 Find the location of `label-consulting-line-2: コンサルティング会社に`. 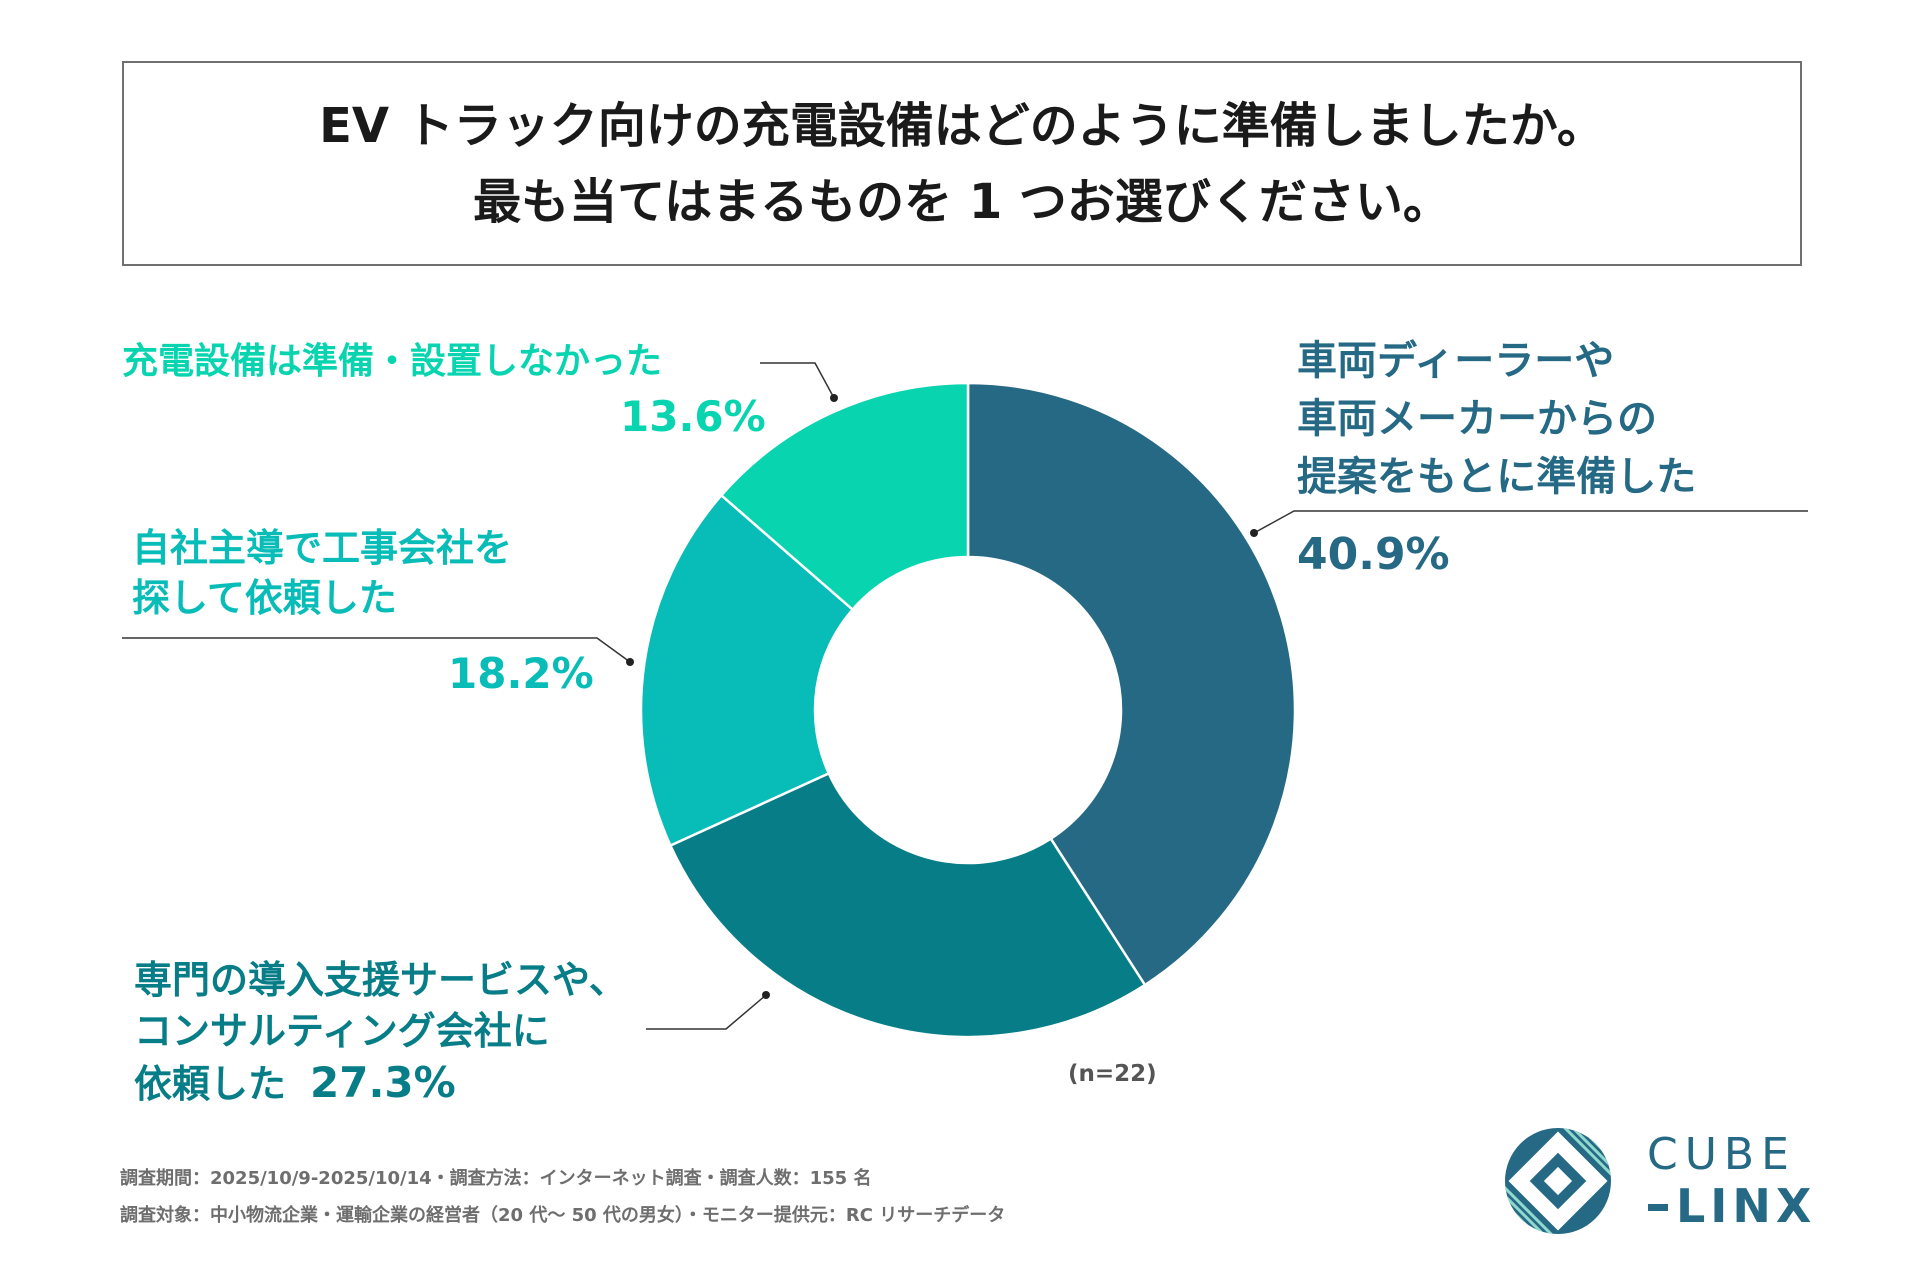

label-consulting-line-2: コンサルティング会社に is located at coordinates (342, 1031).